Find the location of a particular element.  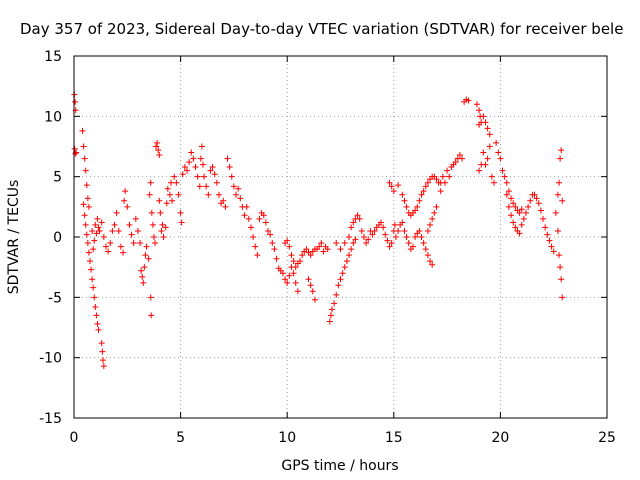

y-tick-label: -5 is located at coordinates (55, 298).